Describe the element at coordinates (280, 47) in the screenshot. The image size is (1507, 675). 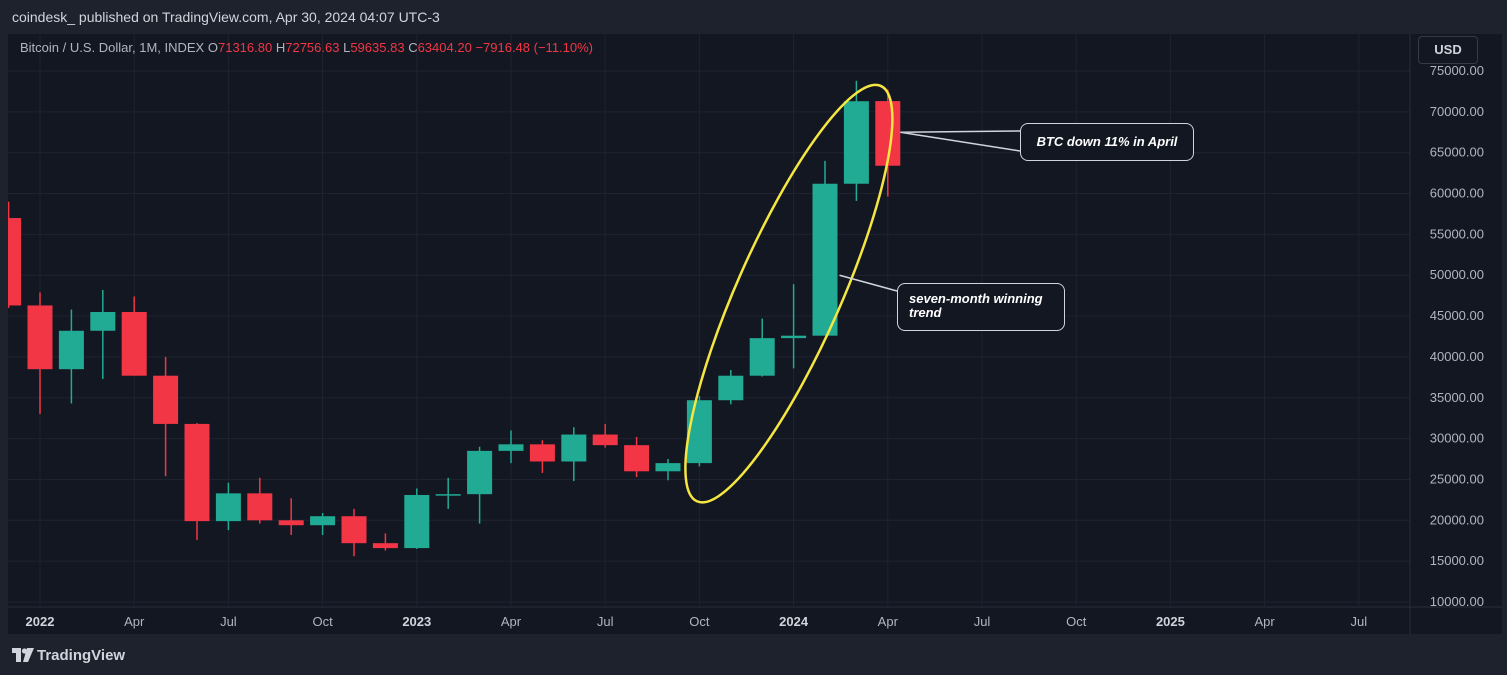
I see `high-label: H` at that location.